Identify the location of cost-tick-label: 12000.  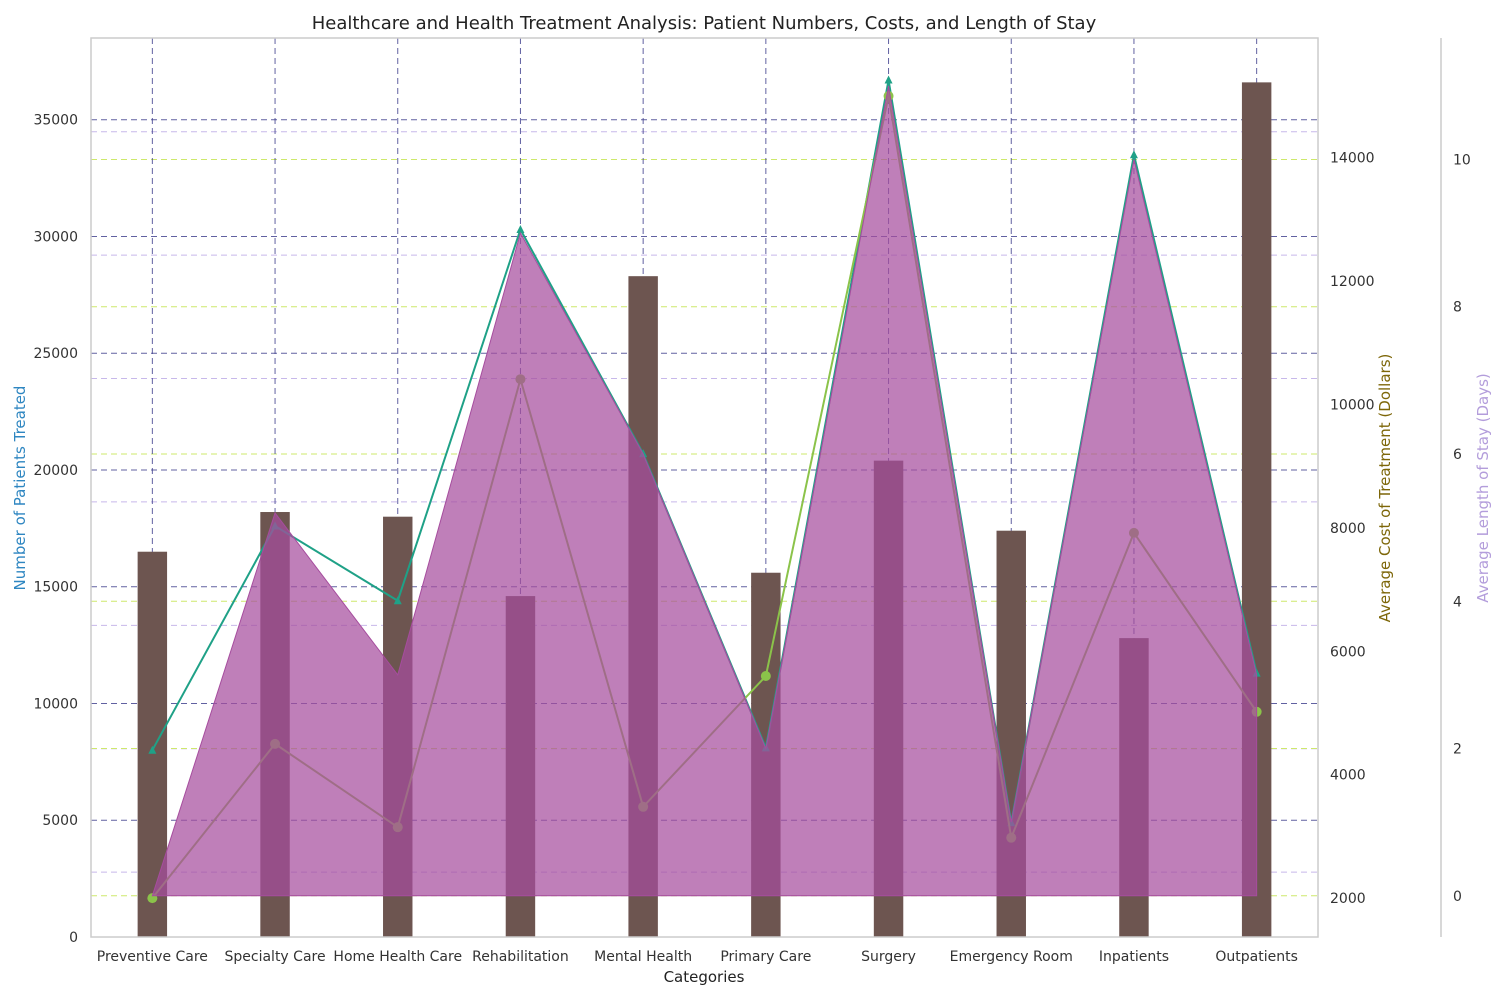
(1352, 282).